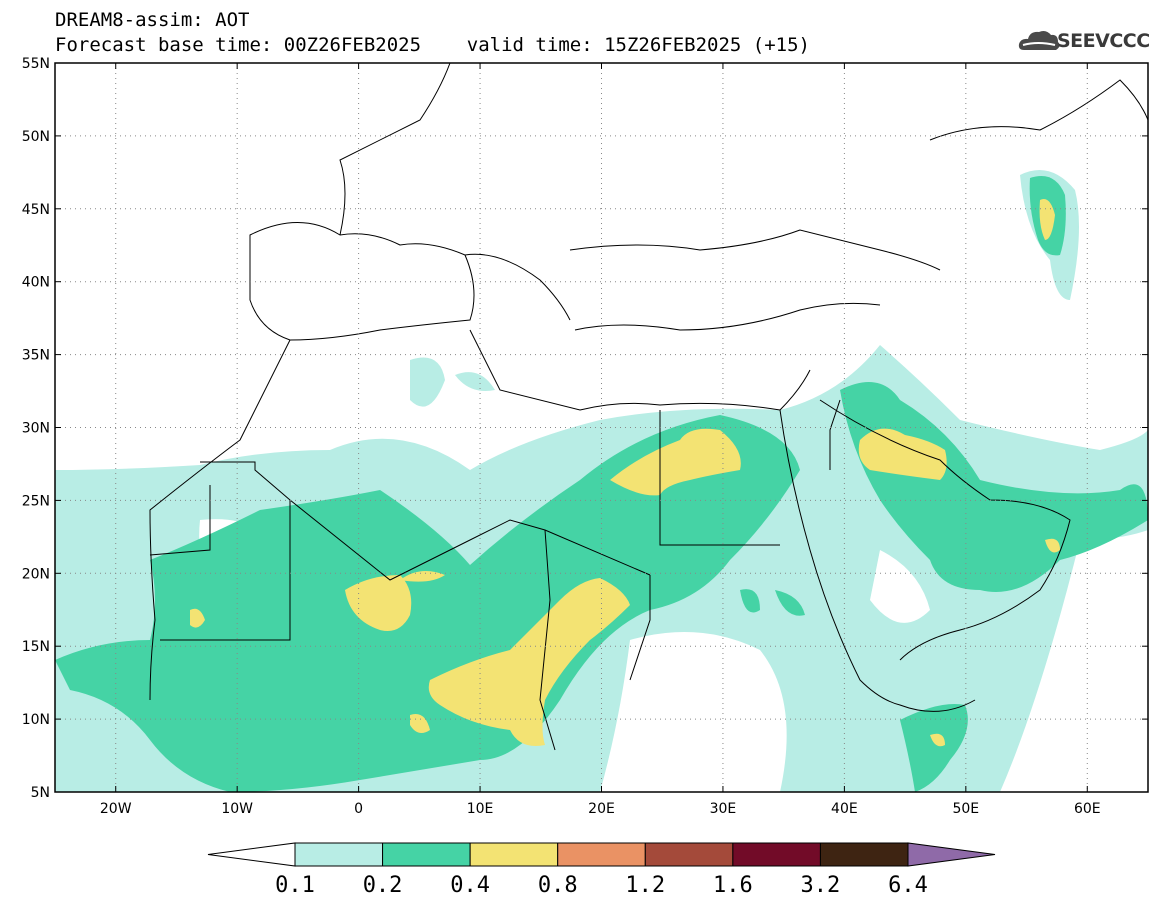  Describe the element at coordinates (152, 20) in the screenshot. I see `map-title: DREAM8-assim: AOT` at that location.